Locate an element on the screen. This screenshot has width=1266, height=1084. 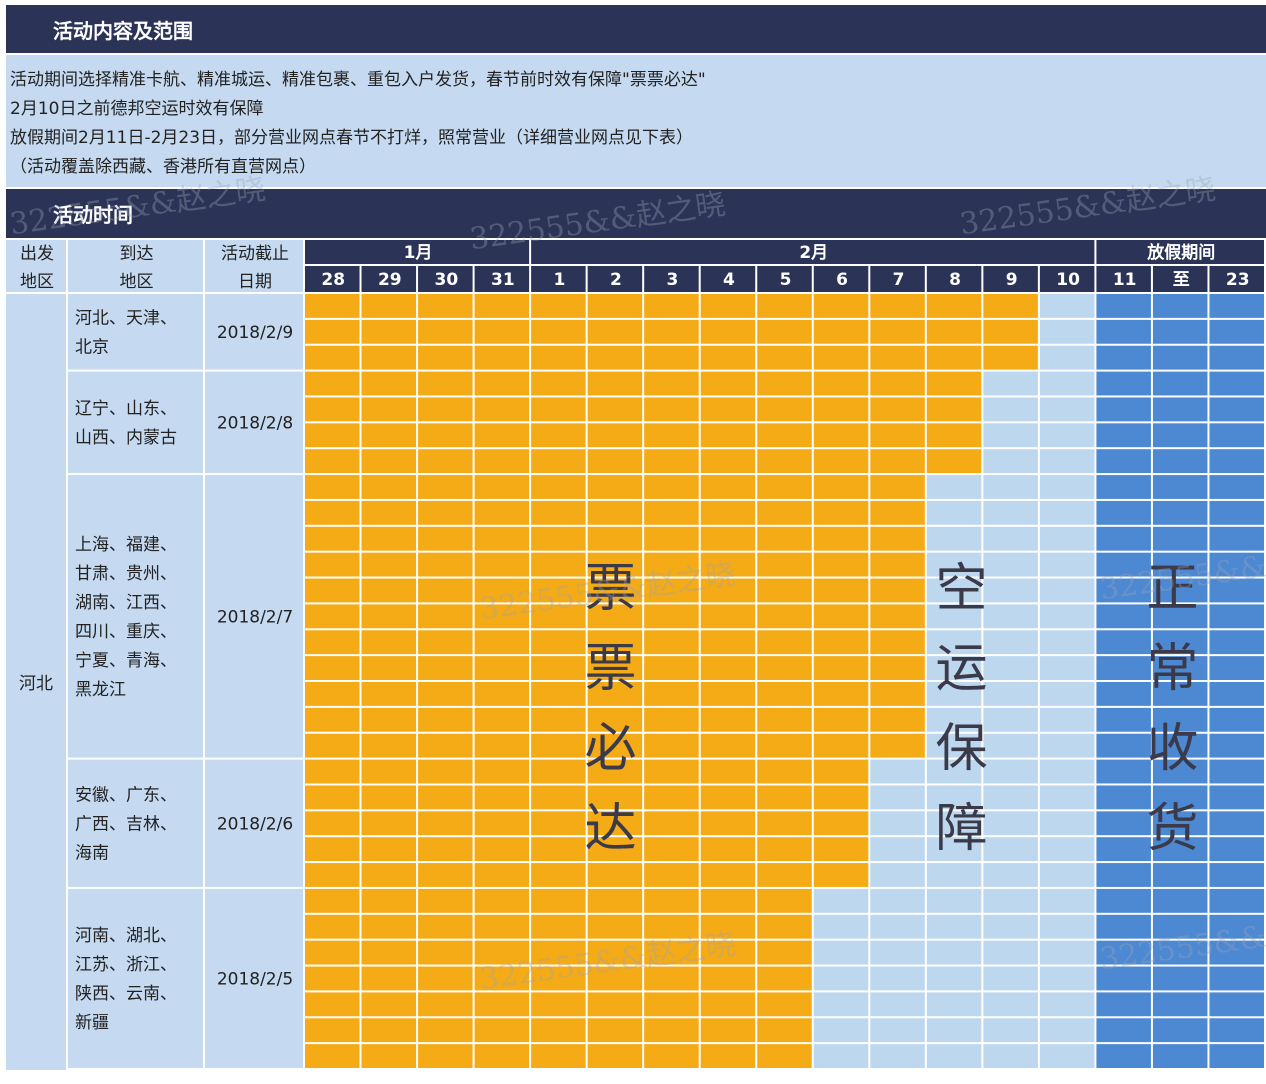
day-label: 10 is located at coordinates (1068, 280).